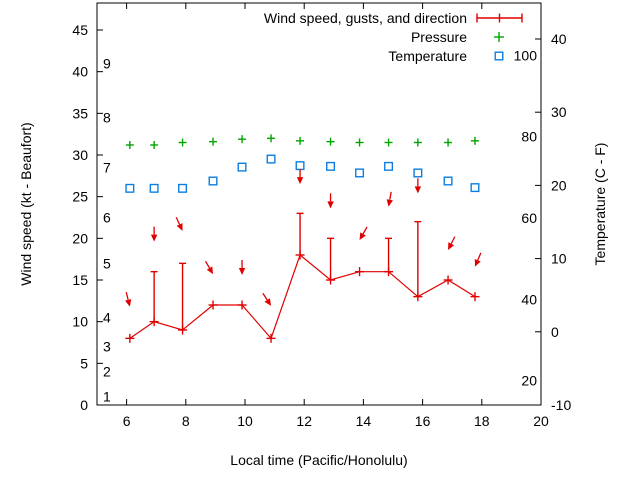  Describe the element at coordinates (107, 118) in the screenshot. I see `beaufort-label: 8` at that location.